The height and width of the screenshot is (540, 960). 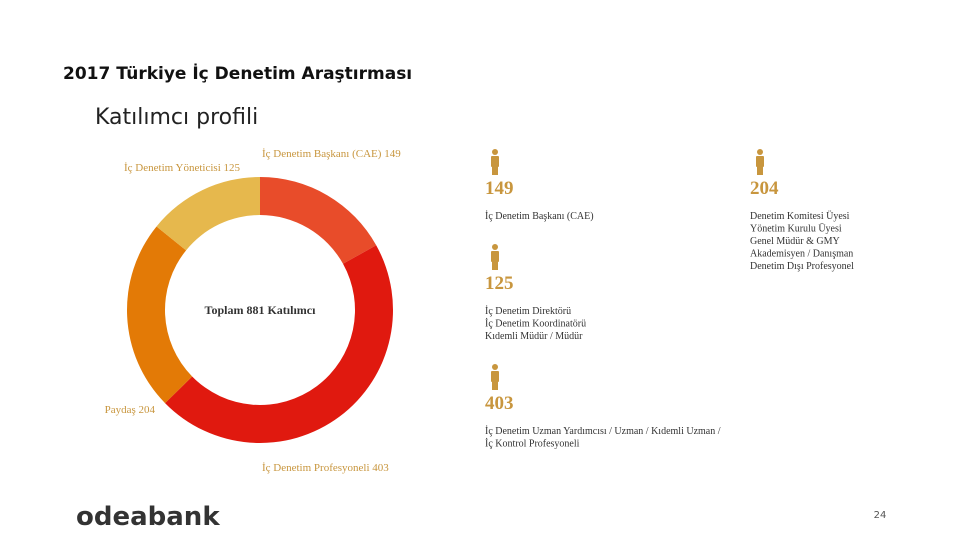 What do you see at coordinates (801, 254) in the screenshot?
I see `profile-line: Akademisyen / Danışman` at bounding box center [801, 254].